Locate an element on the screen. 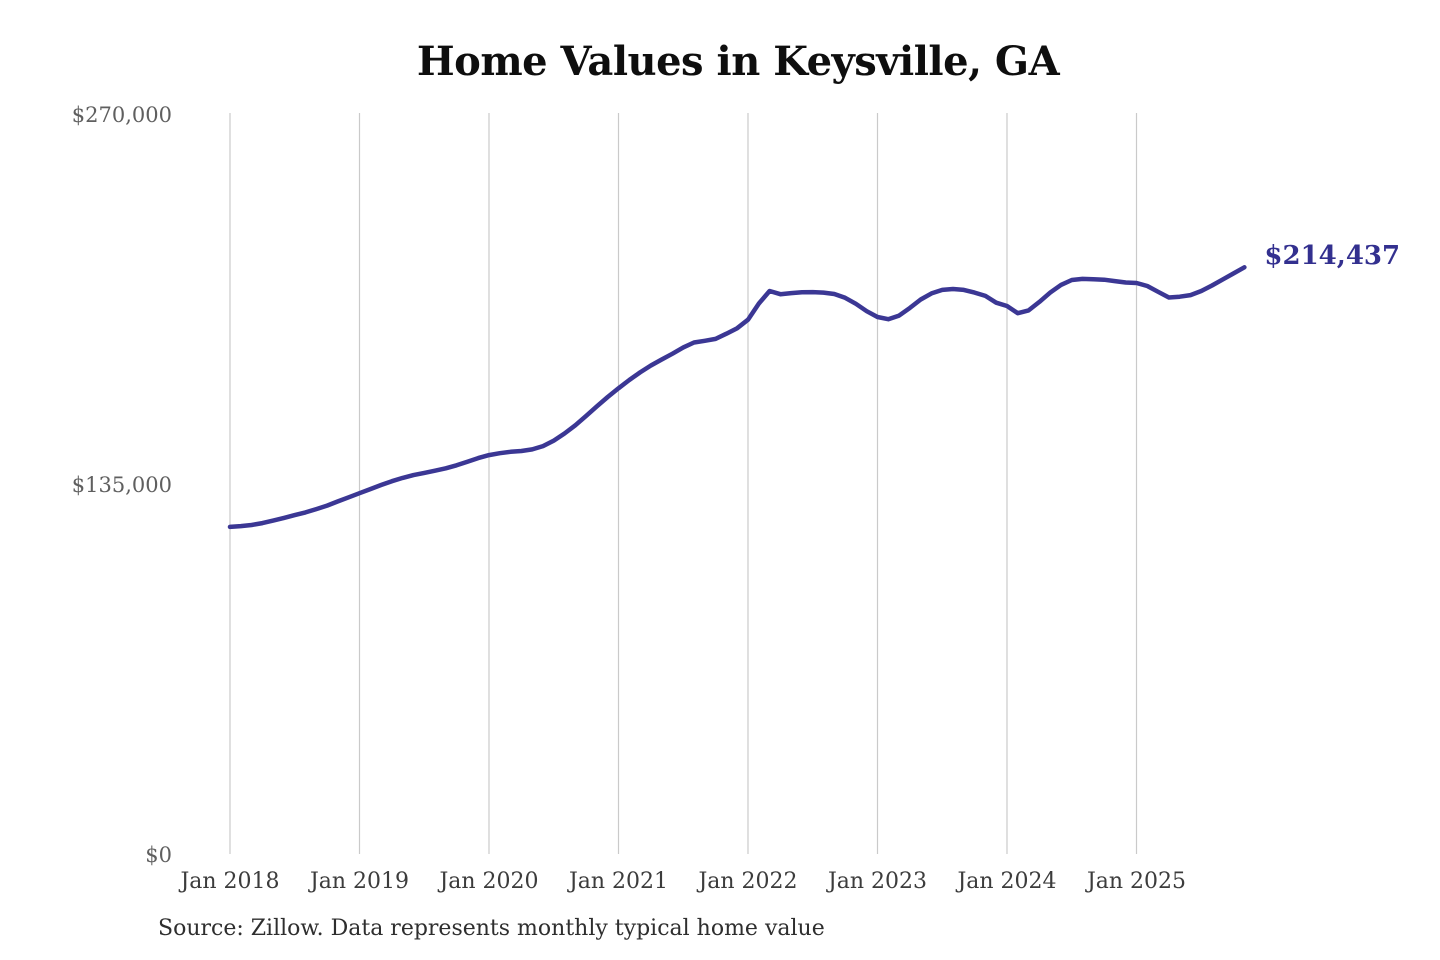 The width and height of the screenshot is (1440, 960). x-axis-tick-label: Jan 2018 is located at coordinates (228, 881).